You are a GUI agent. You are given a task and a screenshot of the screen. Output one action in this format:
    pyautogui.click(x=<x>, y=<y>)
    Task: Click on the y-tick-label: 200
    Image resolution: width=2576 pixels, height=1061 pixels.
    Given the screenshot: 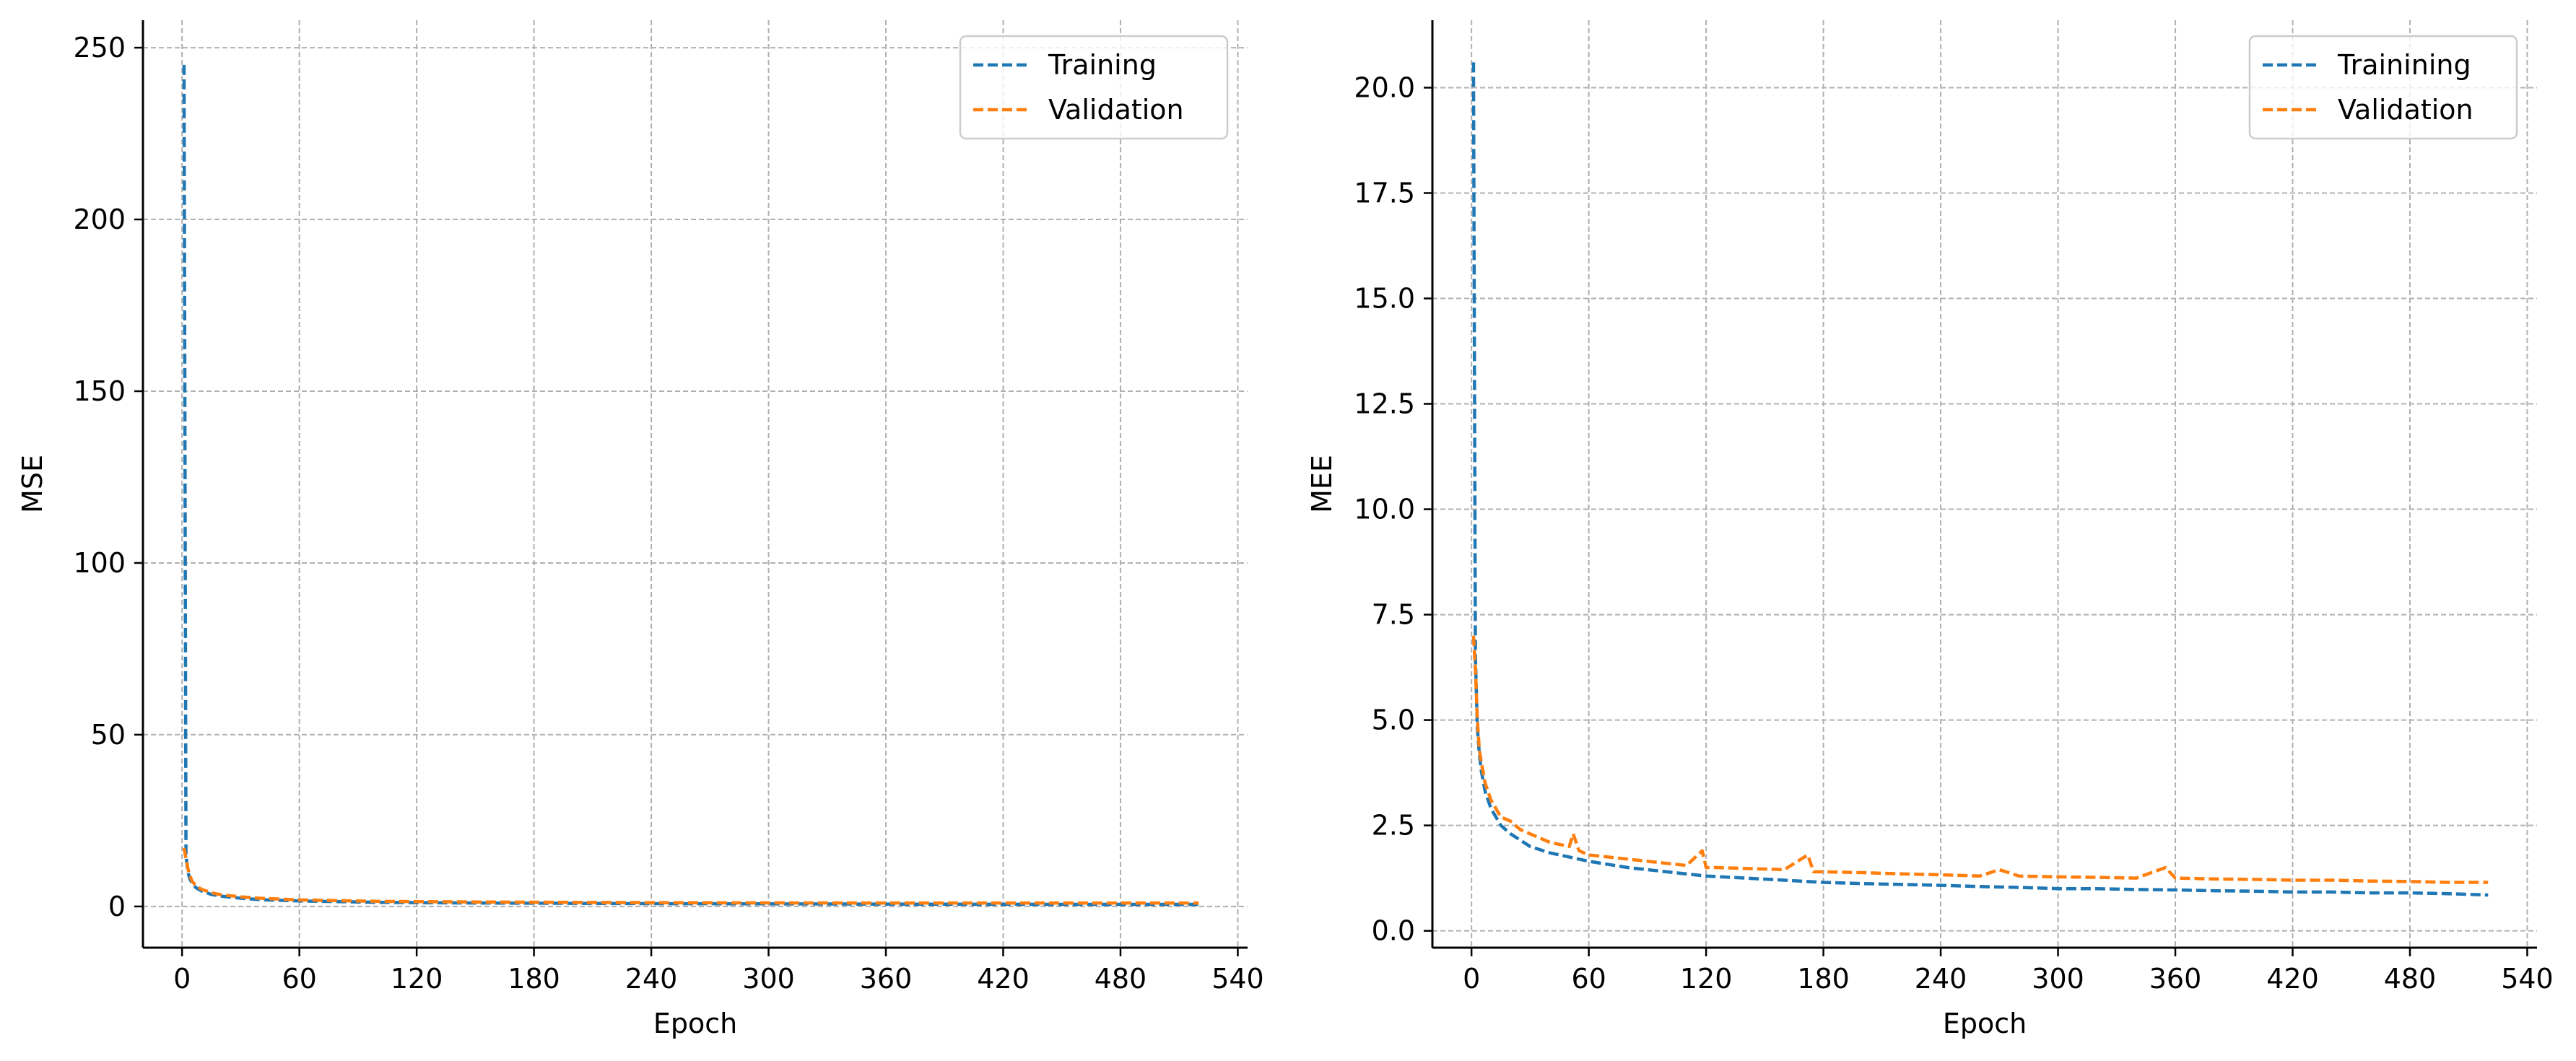 What is the action you would take?
    pyautogui.click(x=99, y=219)
    